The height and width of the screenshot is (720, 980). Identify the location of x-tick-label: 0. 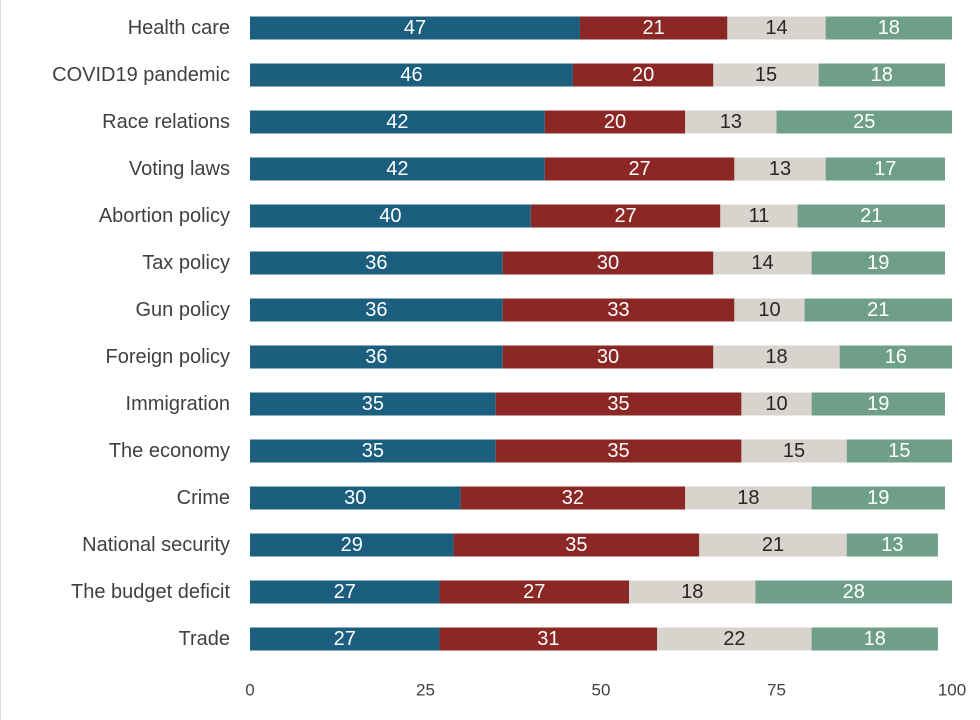
(249, 690).